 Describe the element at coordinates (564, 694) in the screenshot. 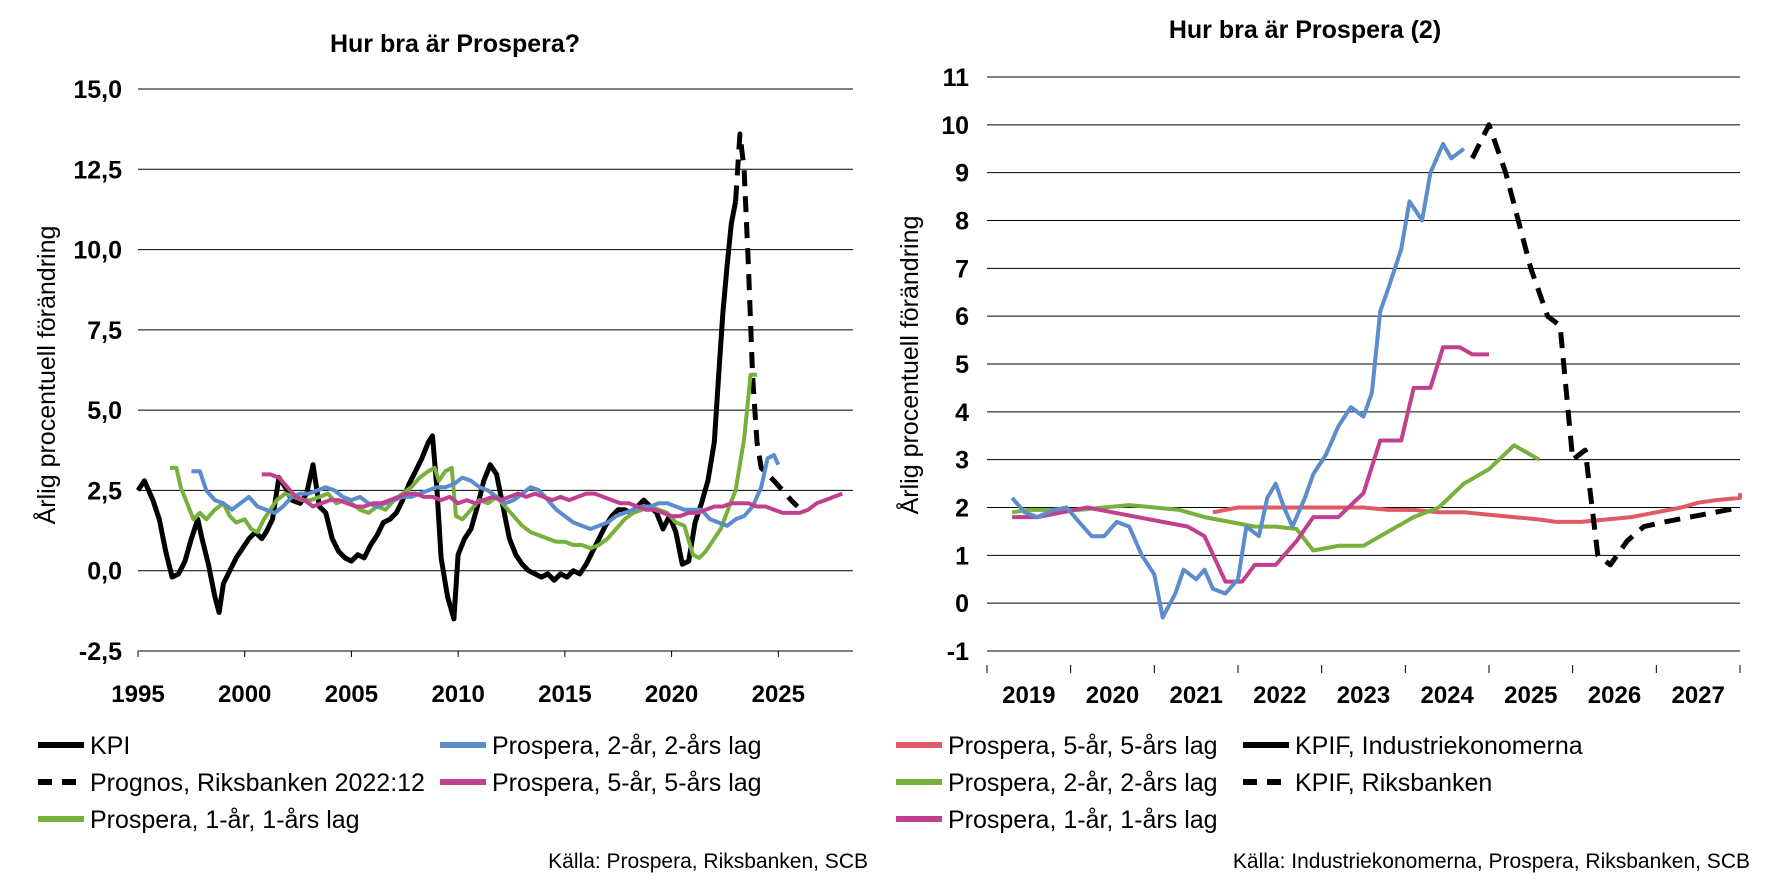

I see `chart-left-xtick-label: 2015` at that location.